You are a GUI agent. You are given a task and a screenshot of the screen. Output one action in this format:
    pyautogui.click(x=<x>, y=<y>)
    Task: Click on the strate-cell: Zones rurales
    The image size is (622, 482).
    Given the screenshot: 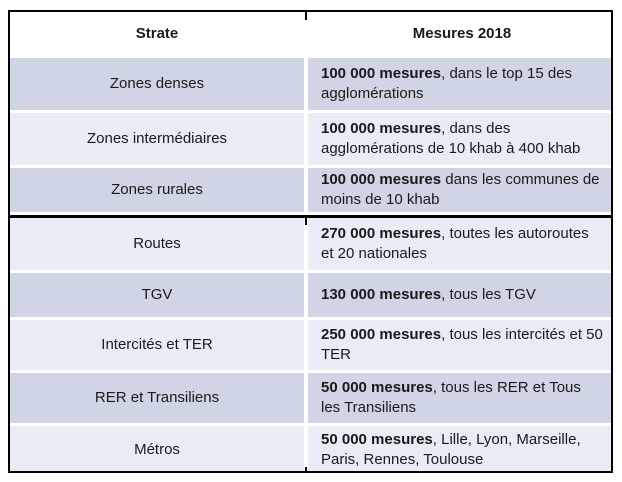 What is the action you would take?
    pyautogui.click(x=157, y=190)
    